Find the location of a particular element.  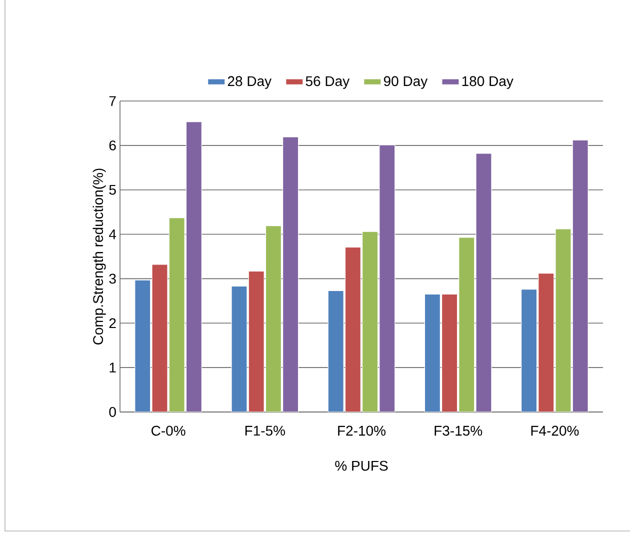

x-tick-label: C-0% is located at coordinates (169, 431).